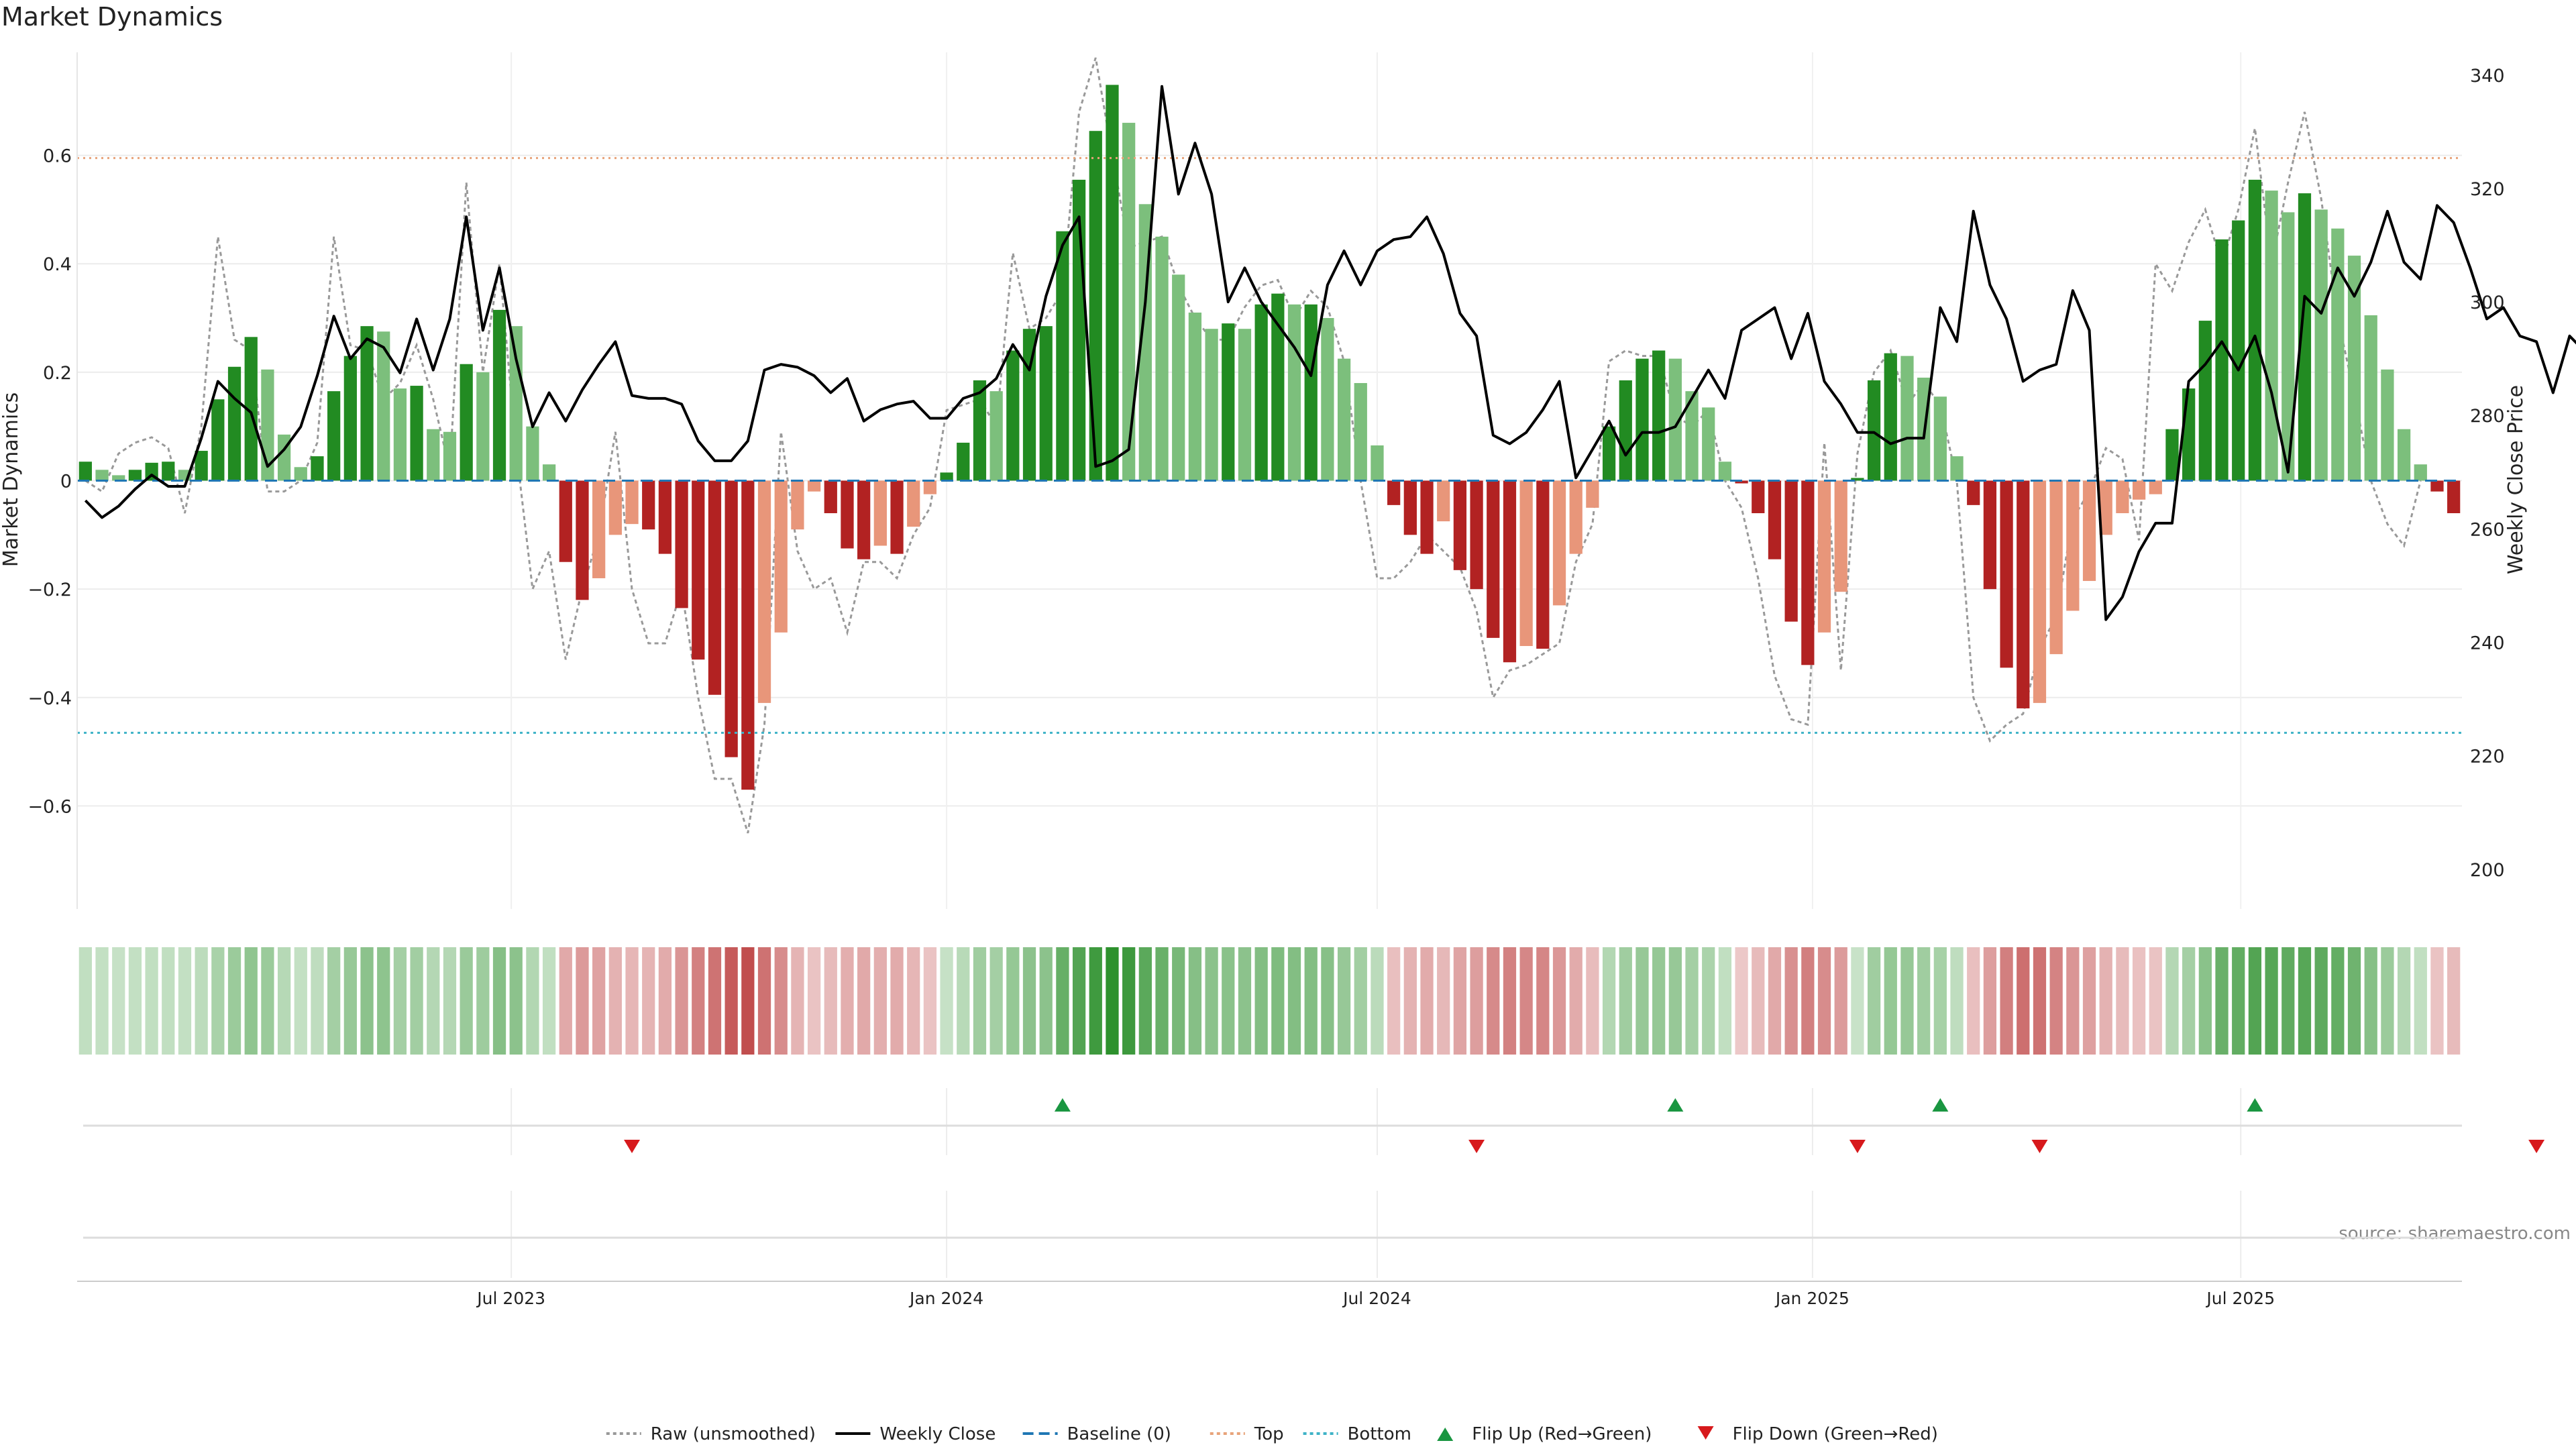 The height and width of the screenshot is (1449, 2576). What do you see at coordinates (1811, 1298) in the screenshot?
I see `x-tick-label: Jan 2025` at bounding box center [1811, 1298].